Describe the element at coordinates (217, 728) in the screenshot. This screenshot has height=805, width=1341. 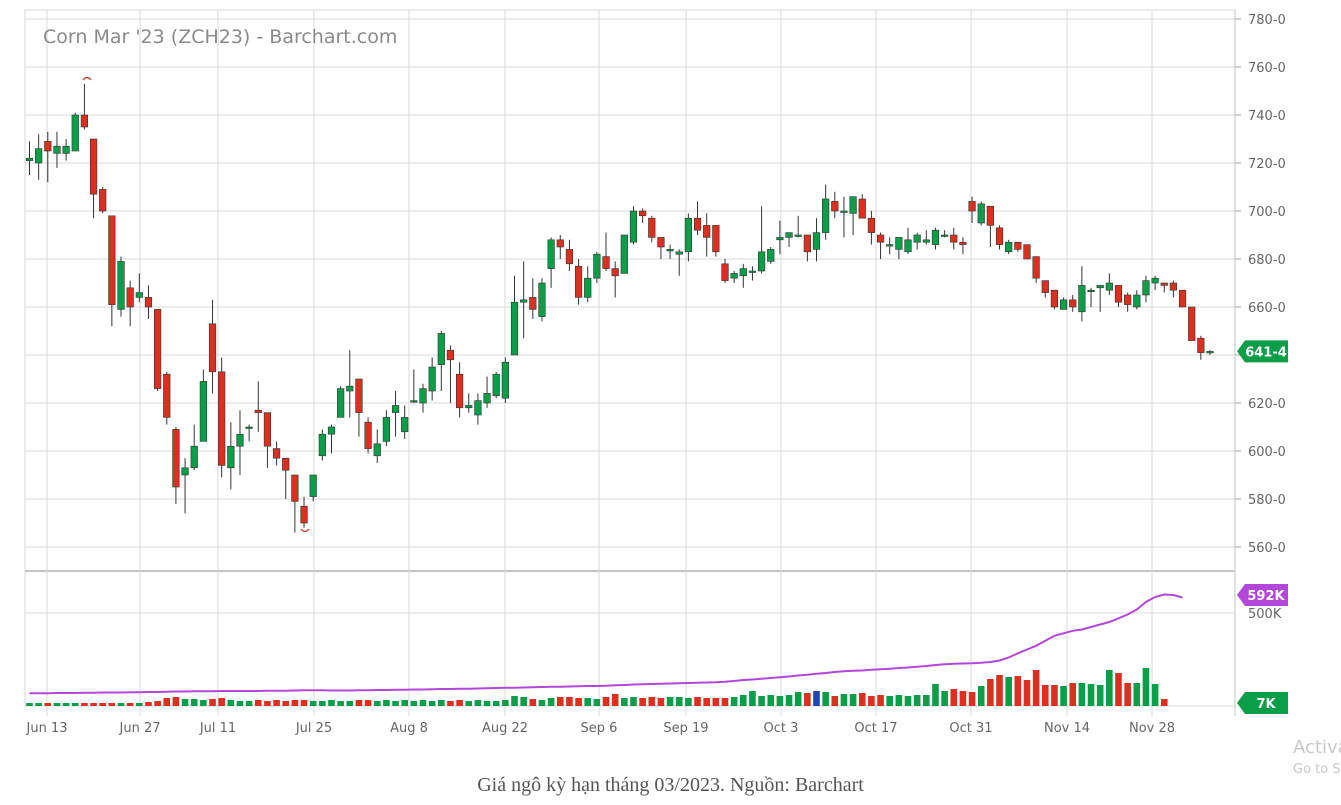
I see `time-tick-label: Jul 11` at that location.